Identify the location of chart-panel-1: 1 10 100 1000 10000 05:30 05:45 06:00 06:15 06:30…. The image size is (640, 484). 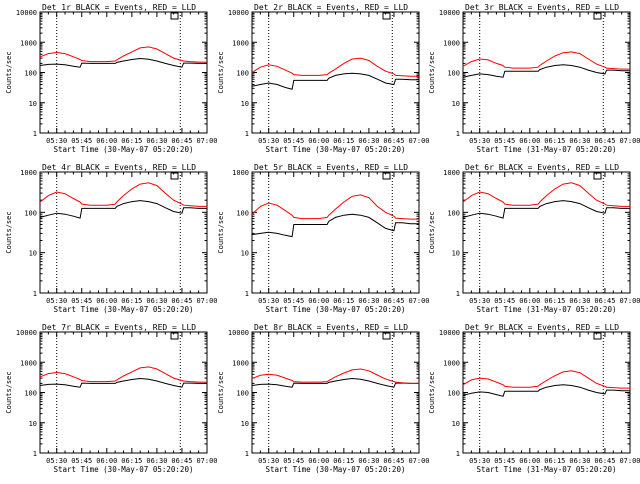
(111, 78).